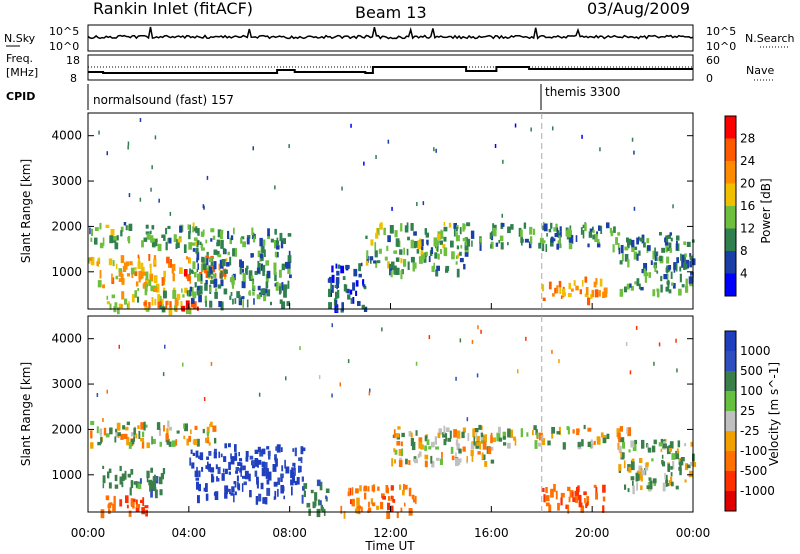 This screenshot has height=554, width=800. Describe the element at coordinates (64, 46) in the screenshot. I see `nsky-tick-bottom: 10^0` at that location.